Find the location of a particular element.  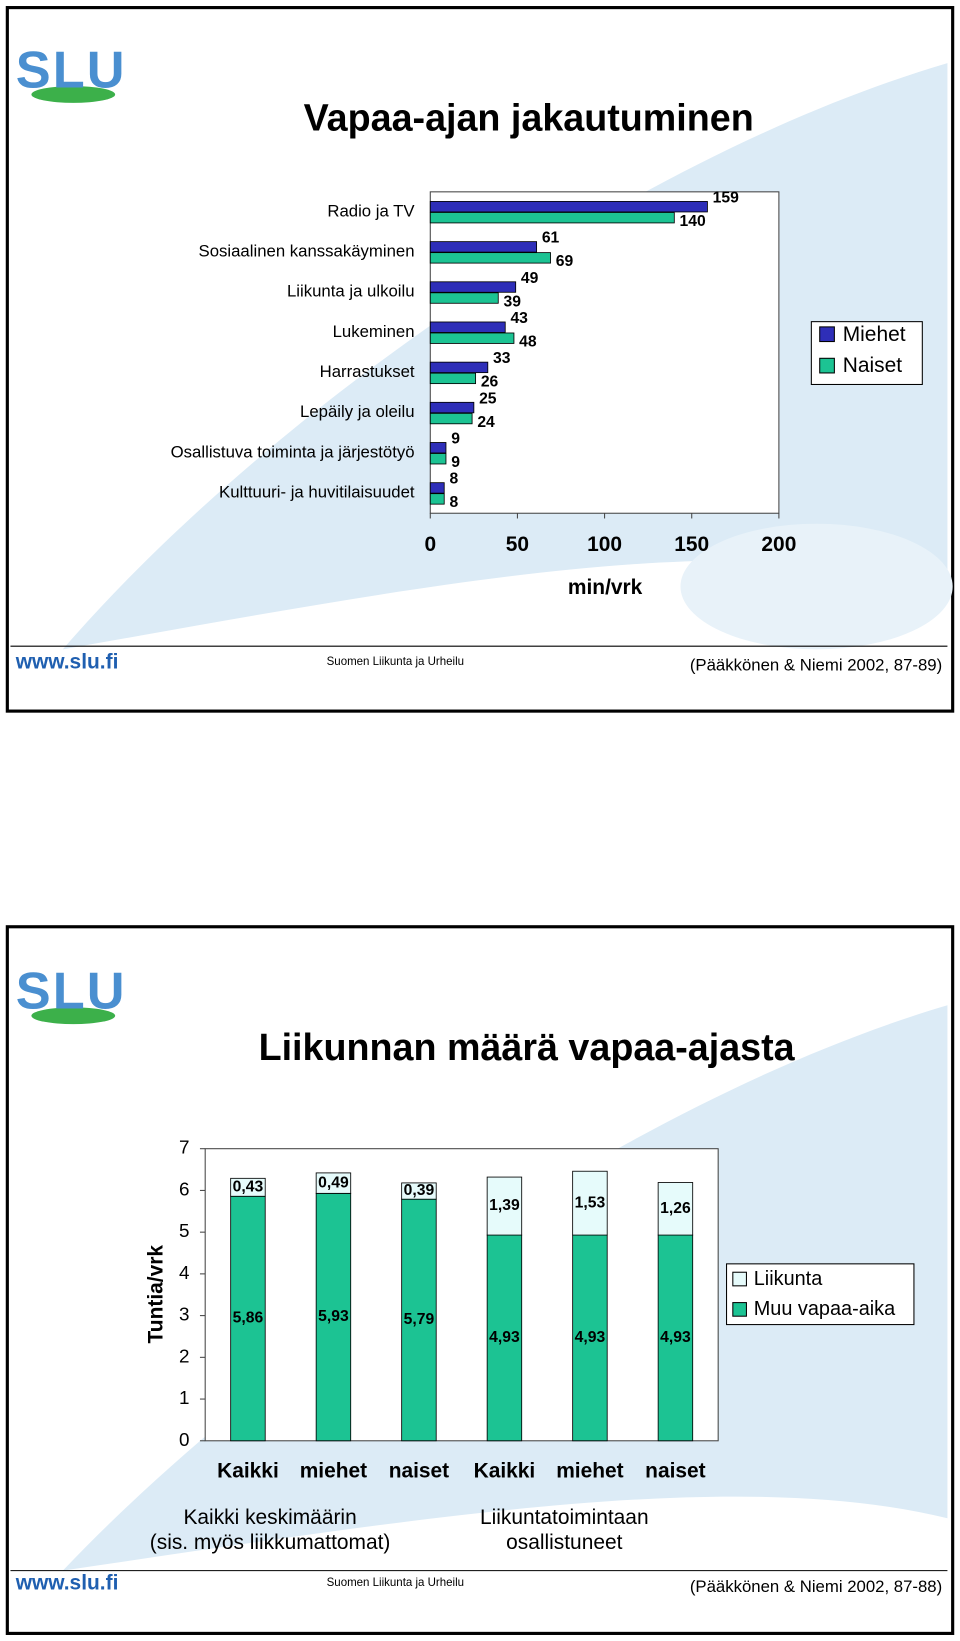

category-label: Kulttuuri- ja huvitilaisuudet is located at coordinates (317, 492).